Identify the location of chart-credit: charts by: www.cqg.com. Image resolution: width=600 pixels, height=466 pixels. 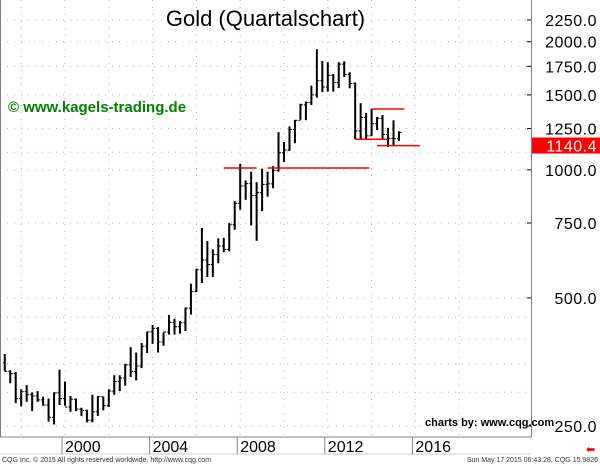
(490, 423).